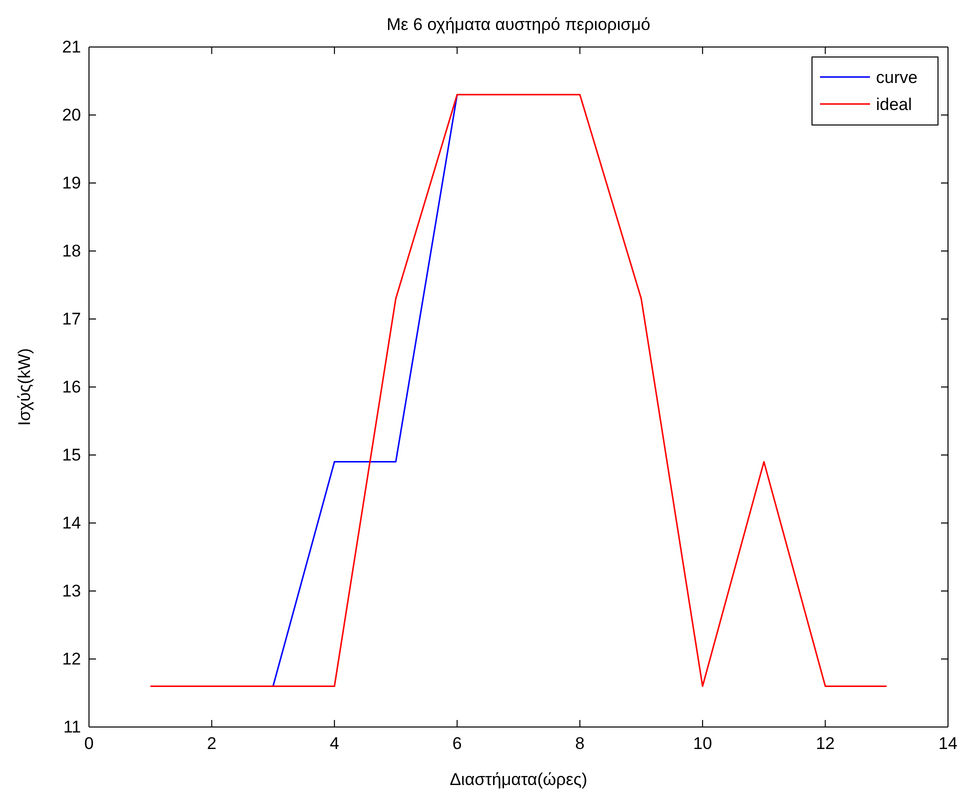 Image resolution: width=965 pixels, height=800 pixels. I want to click on x-tick-label: 12, so click(825, 744).